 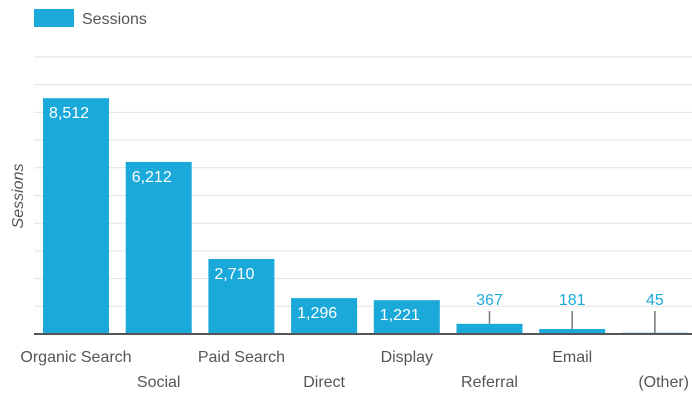 I want to click on legend: Sessions, so click(x=90, y=18).